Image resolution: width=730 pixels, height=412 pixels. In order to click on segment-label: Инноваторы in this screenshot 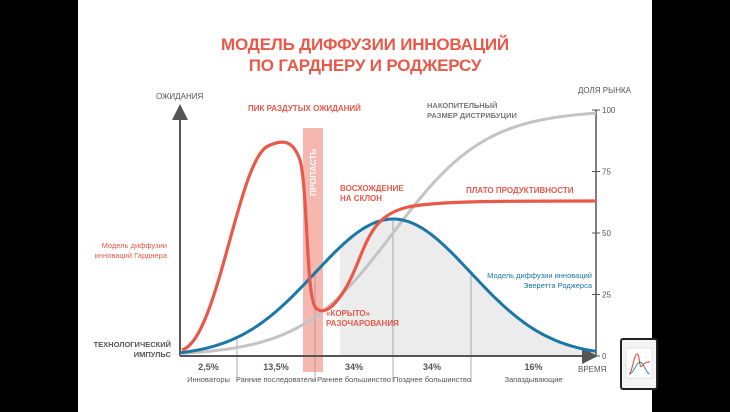, I will do `click(208, 379)`.